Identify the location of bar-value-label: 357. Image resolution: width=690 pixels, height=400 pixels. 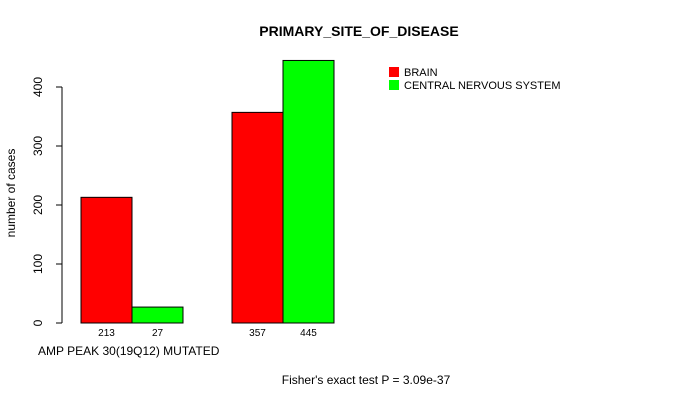
(257, 333).